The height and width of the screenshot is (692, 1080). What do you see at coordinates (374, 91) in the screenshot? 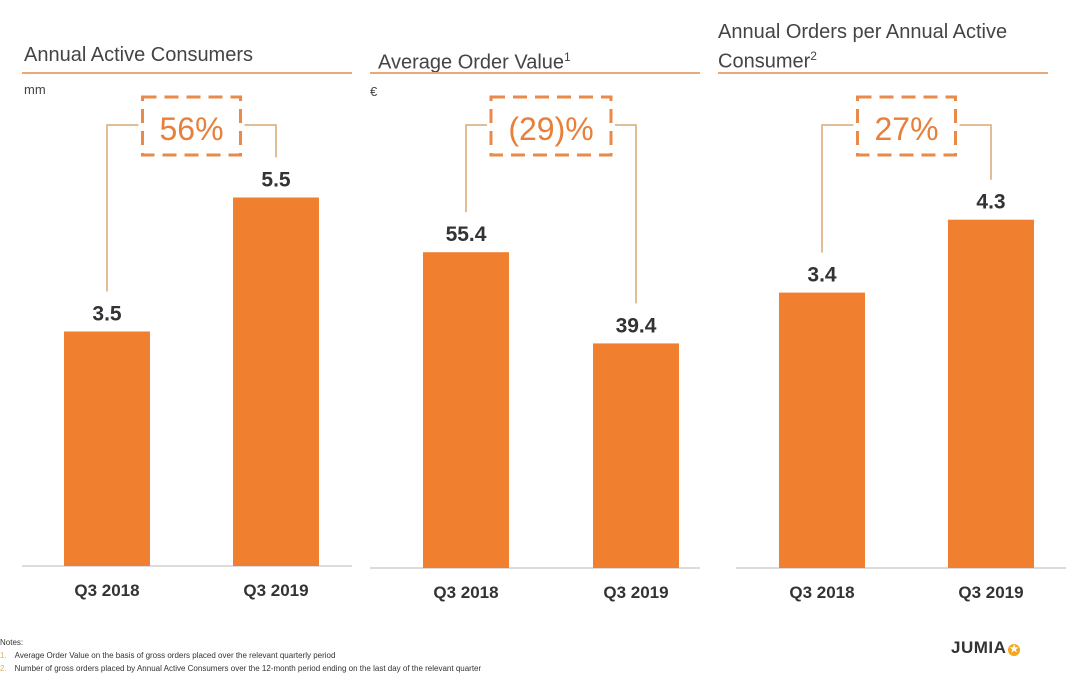
I see `unit-label-2: €` at bounding box center [374, 91].